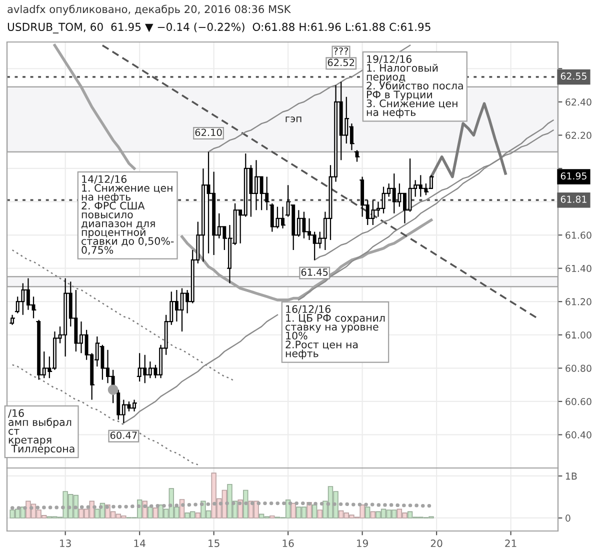  I want to click on text: 61.95, so click(573, 176).